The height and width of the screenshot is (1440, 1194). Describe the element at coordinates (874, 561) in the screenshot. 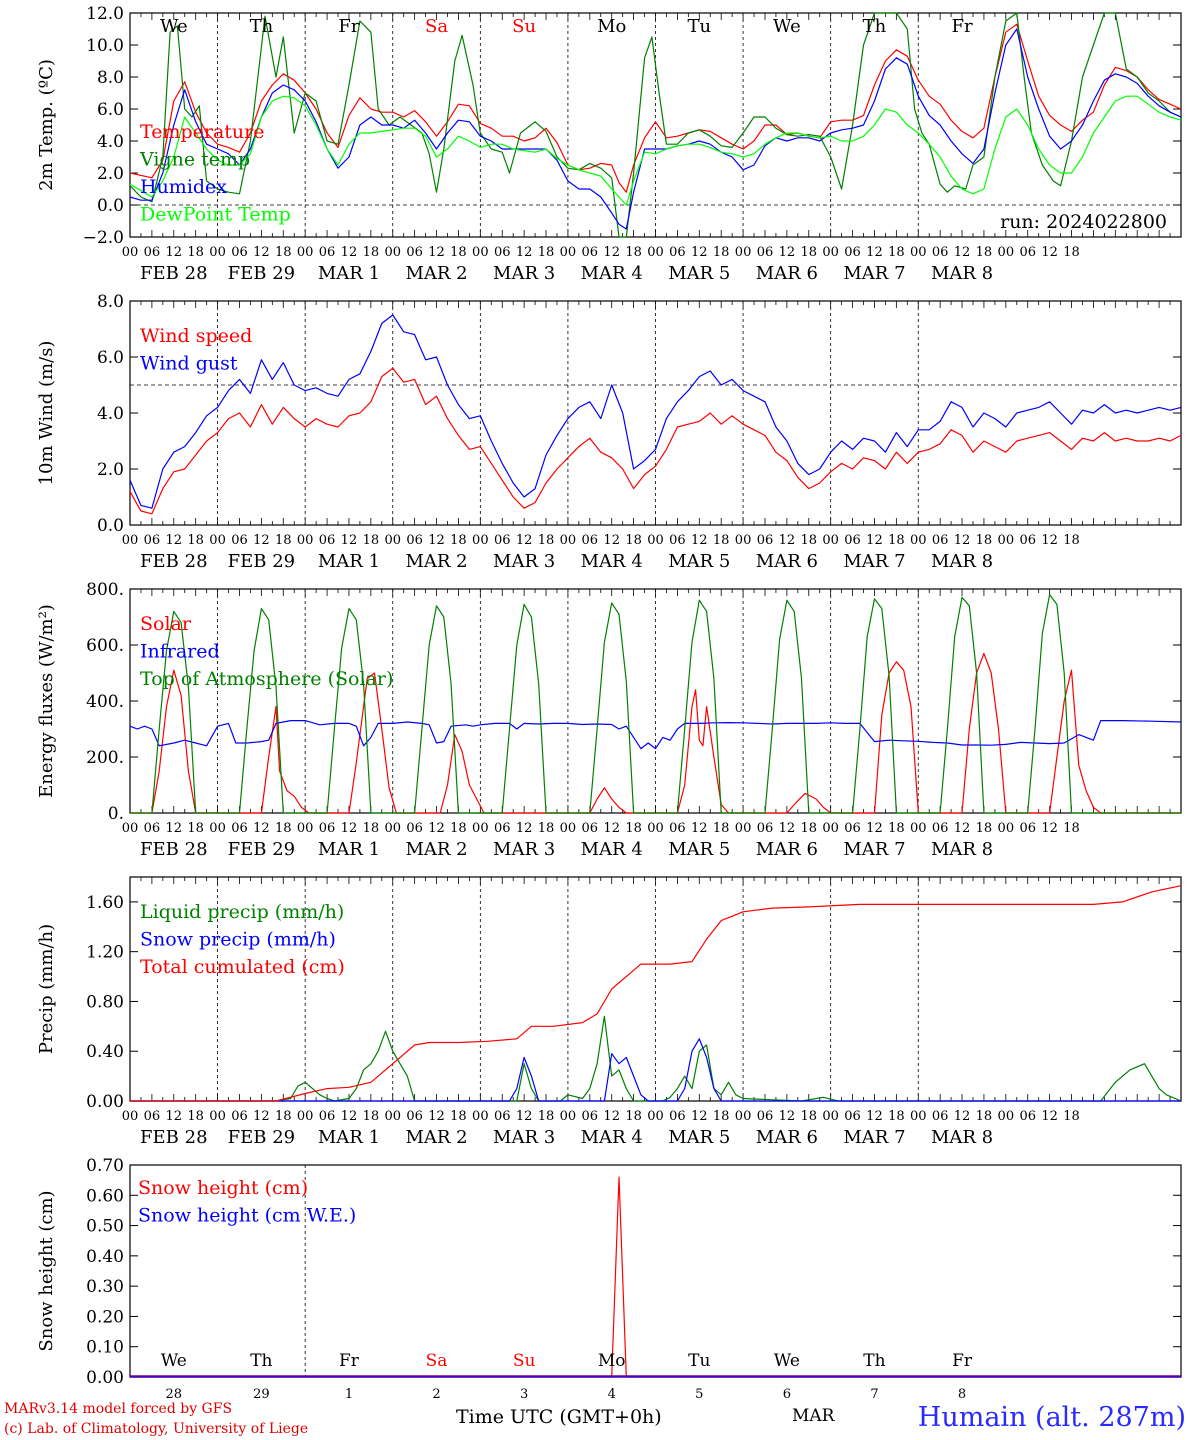

I see `date-label: MAR 7` at that location.